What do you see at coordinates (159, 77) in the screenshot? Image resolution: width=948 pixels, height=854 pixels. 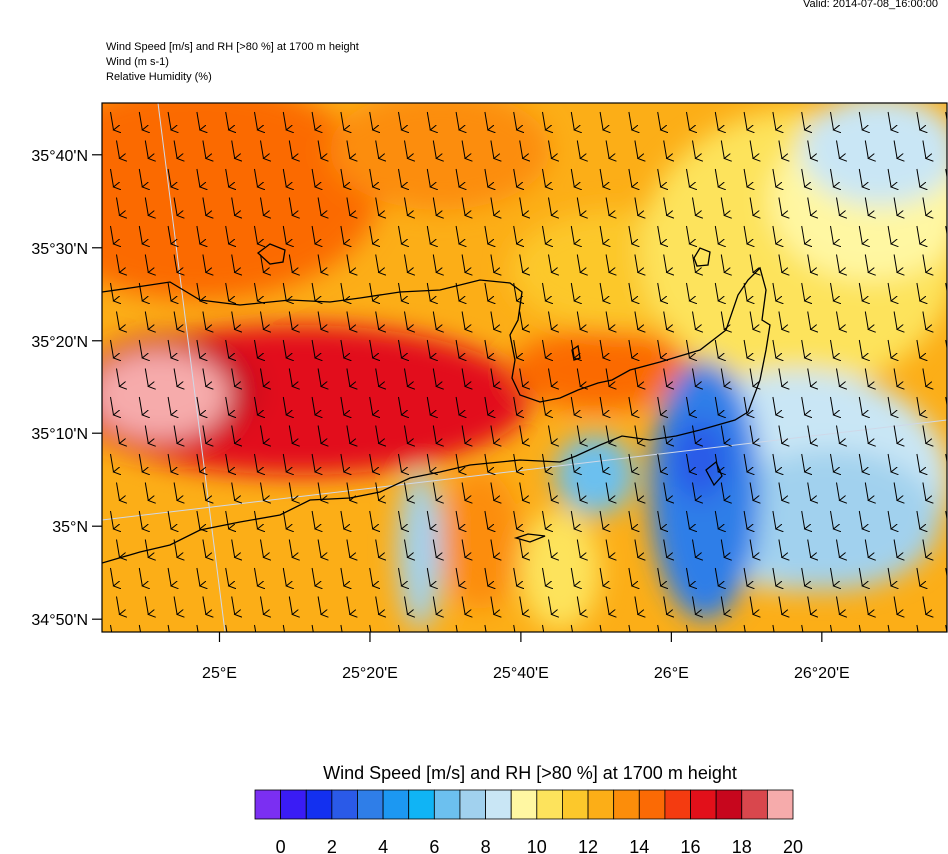 I see `header-rh: Relative Humidity (%)` at bounding box center [159, 77].